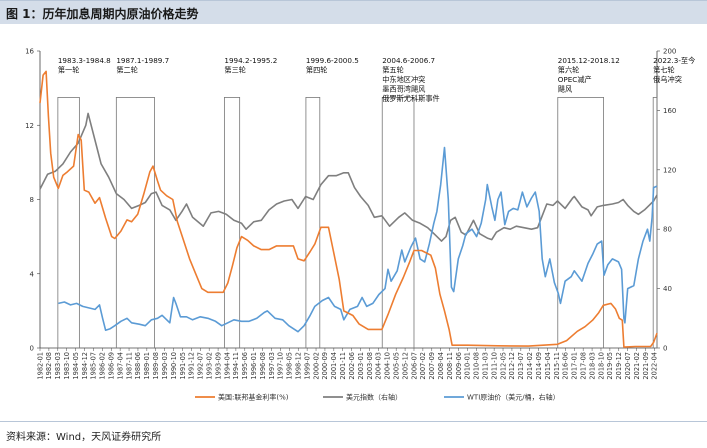 This screenshot has width=707, height=448. What do you see at coordinates (281, 366) in the screenshot?
I see `x-tick-label: 1997-10` at bounding box center [281, 366].